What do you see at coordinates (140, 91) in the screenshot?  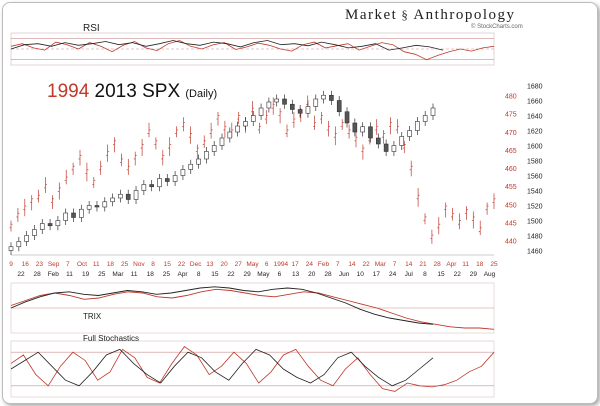 I see `title-spx-2013: 2013 SPX` at bounding box center [140, 91].